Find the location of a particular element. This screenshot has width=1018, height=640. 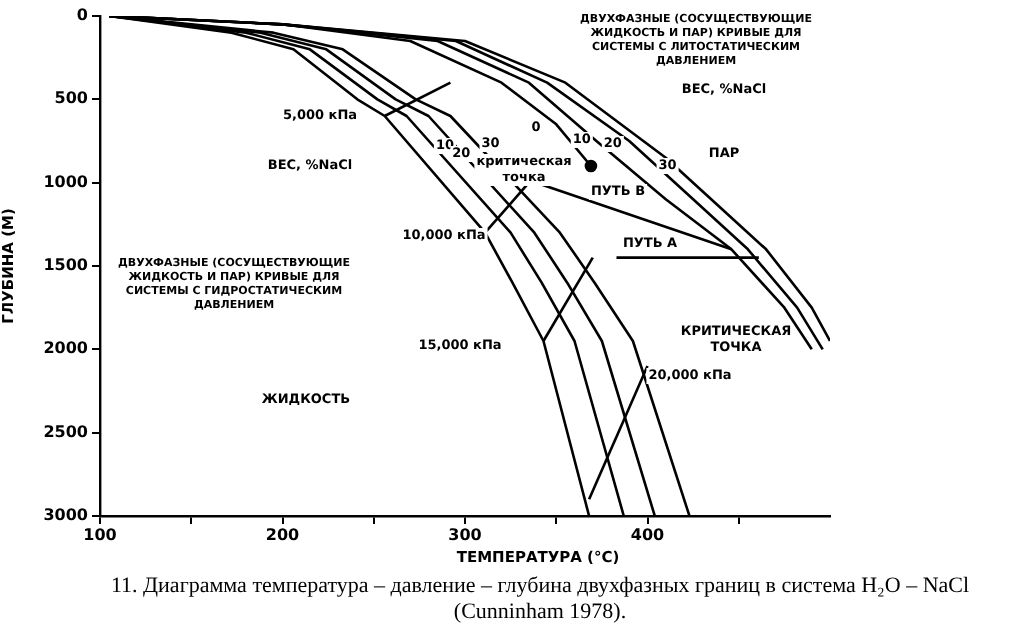

x-tick-label: 400 is located at coordinates (648, 534).